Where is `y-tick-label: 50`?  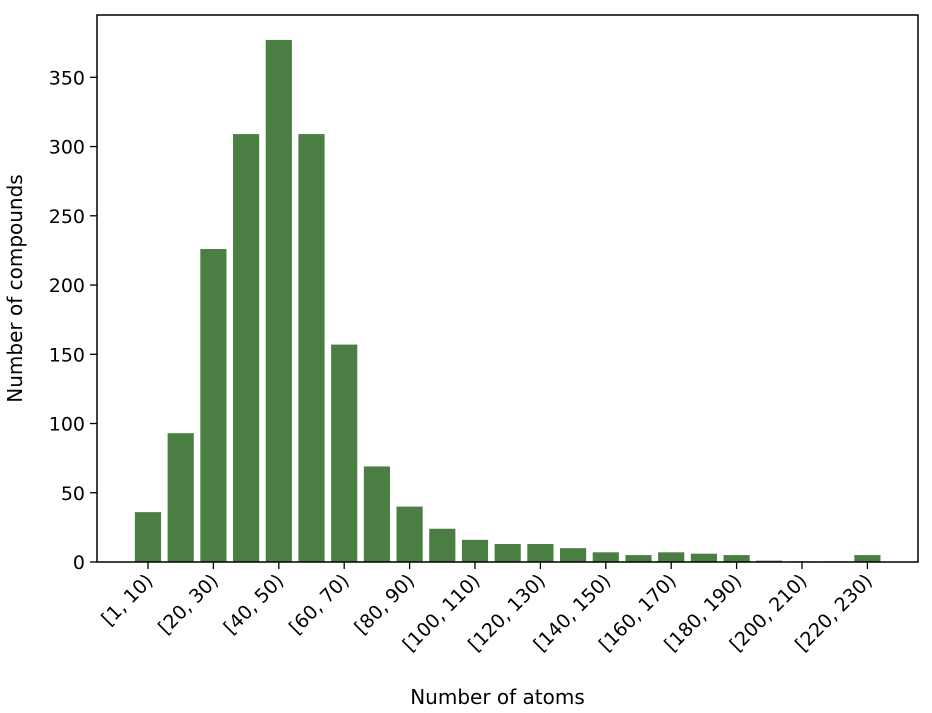 y-tick-label: 50 is located at coordinates (73, 494).